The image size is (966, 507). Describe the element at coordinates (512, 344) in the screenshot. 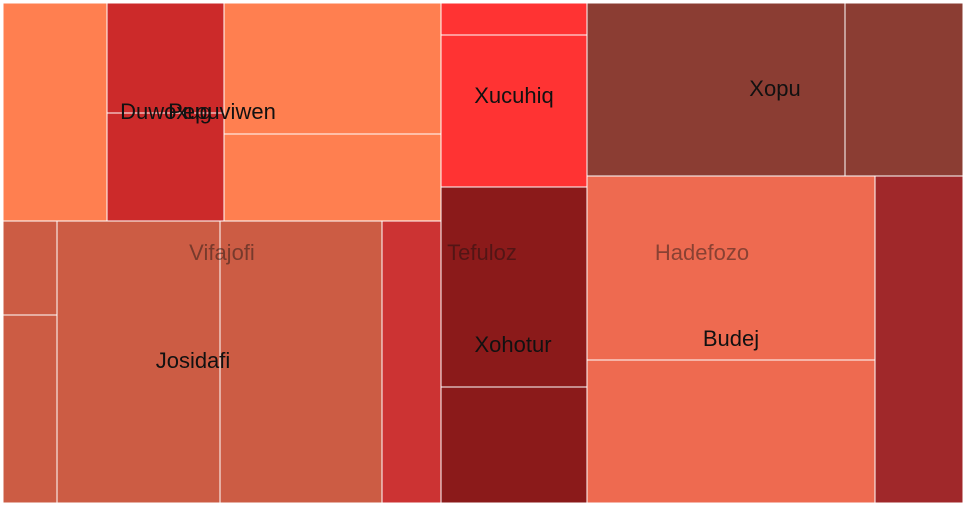

I see `label-xohotur: Xohotur` at that location.